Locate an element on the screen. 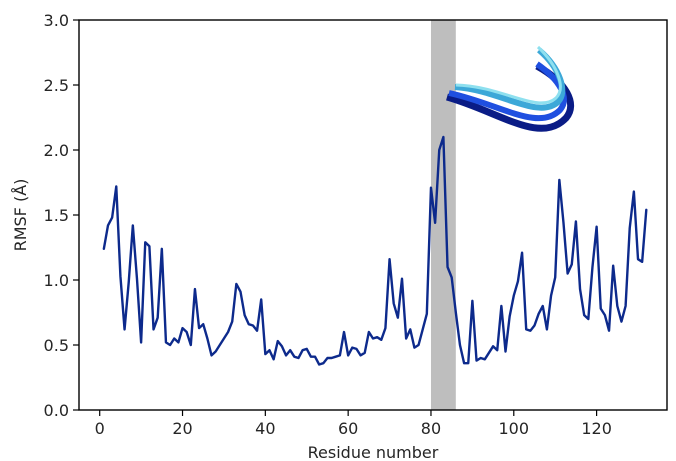 Image resolution: width=676 pixels, height=461 pixels. y-axis: 0.0 0.5 1.0 1.5 2.0 2.5 3.0 is located at coordinates (61, 215).